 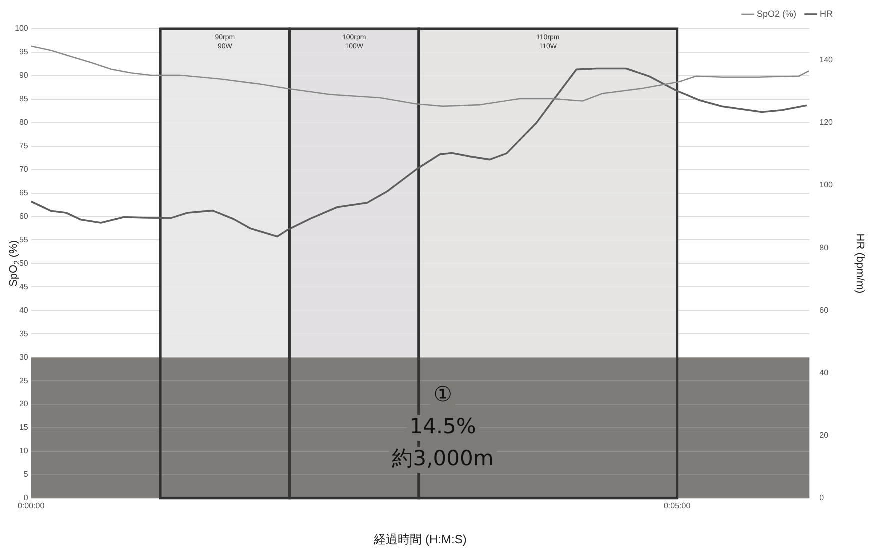 What do you see at coordinates (26, 475) in the screenshot?
I see `y-tick-label: 5` at bounding box center [26, 475].